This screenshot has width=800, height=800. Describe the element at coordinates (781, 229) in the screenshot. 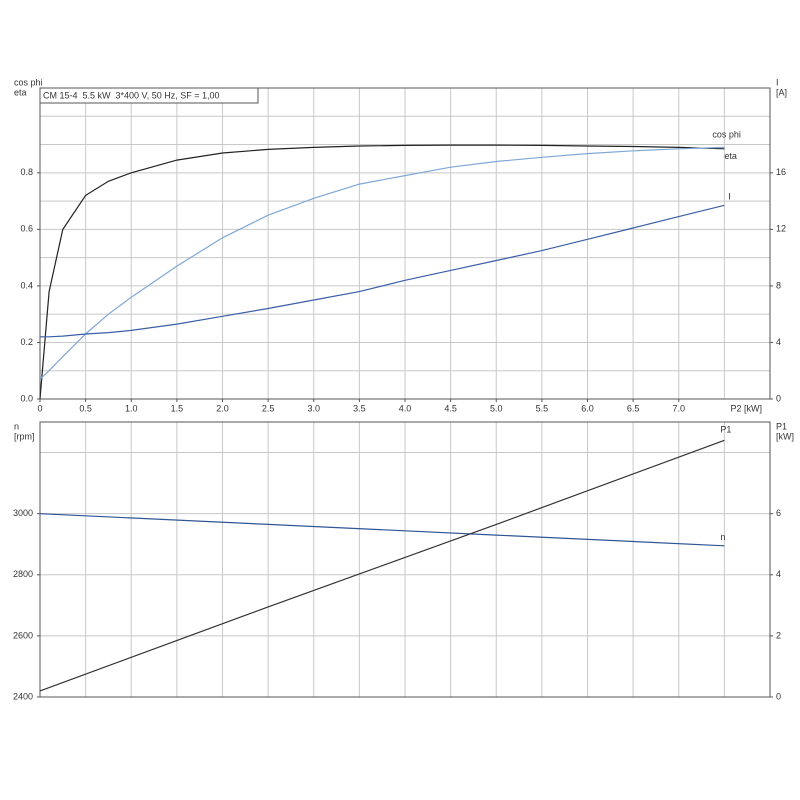

I see `y2-tick-label: 12` at that location.